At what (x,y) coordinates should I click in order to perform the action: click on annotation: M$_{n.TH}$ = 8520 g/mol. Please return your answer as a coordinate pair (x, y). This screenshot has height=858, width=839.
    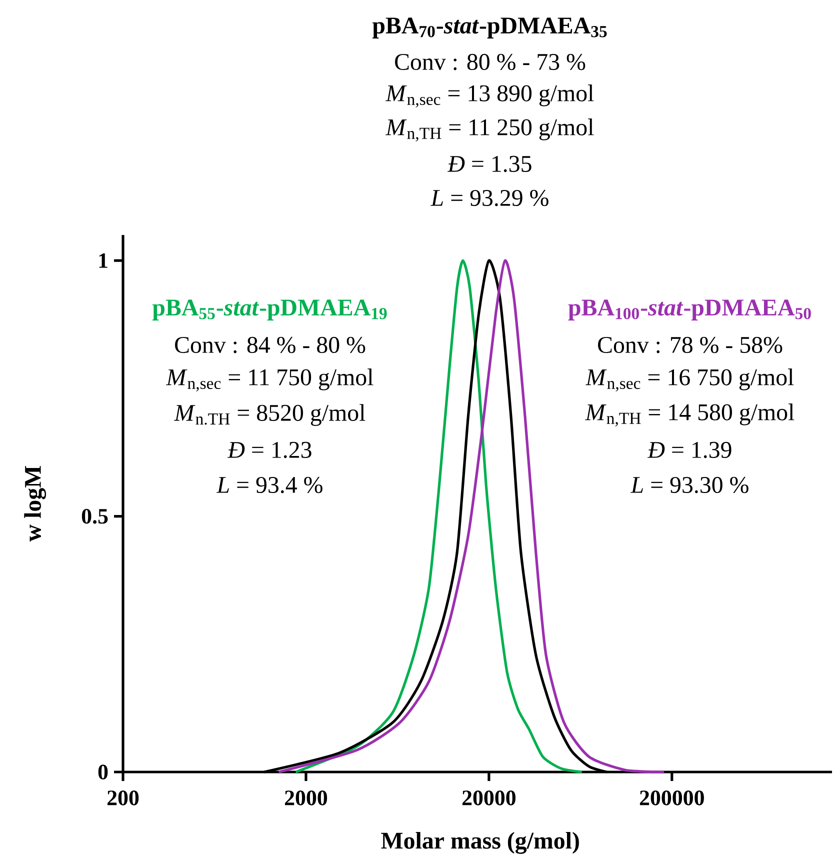
    Looking at the image, I should click on (270, 415).